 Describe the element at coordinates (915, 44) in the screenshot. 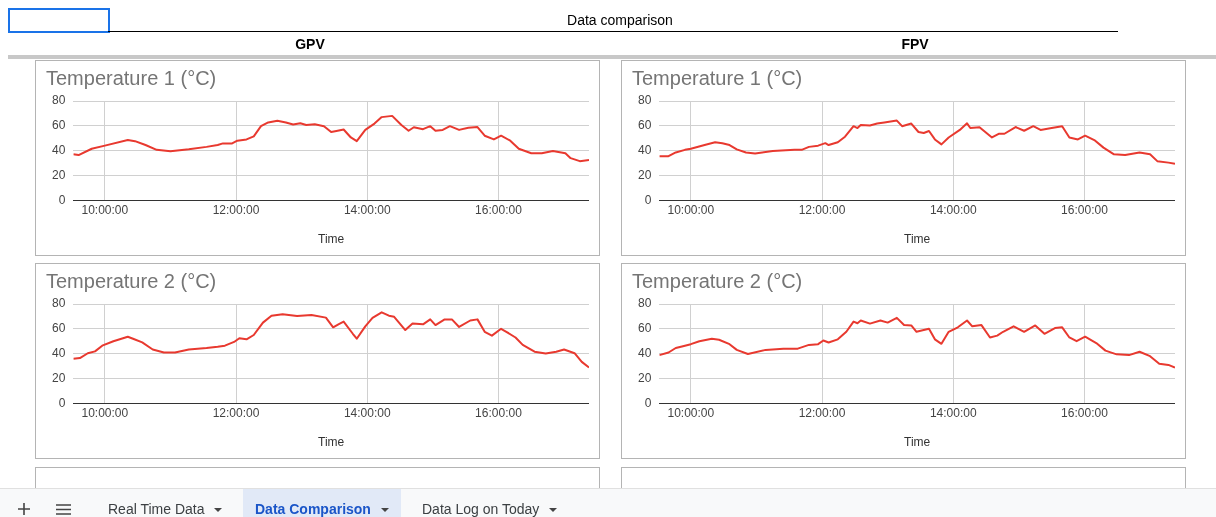

I see `text: FPV` at that location.